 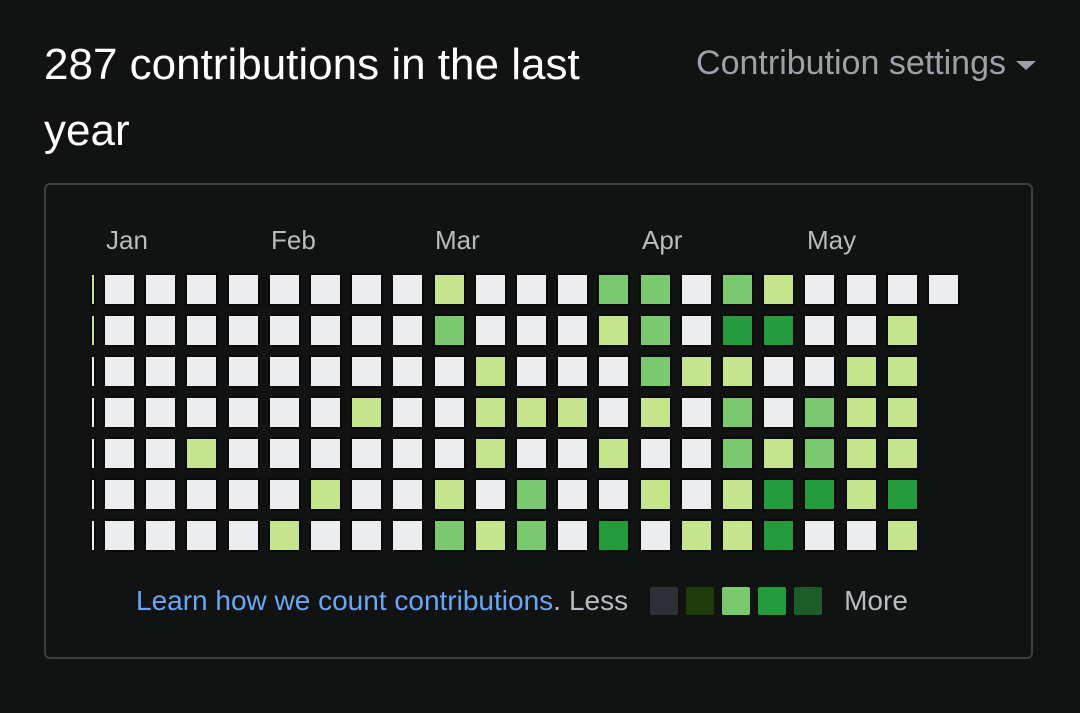 What do you see at coordinates (866, 63) in the screenshot?
I see `contribution-settings-dropdown: Contribution settings` at bounding box center [866, 63].